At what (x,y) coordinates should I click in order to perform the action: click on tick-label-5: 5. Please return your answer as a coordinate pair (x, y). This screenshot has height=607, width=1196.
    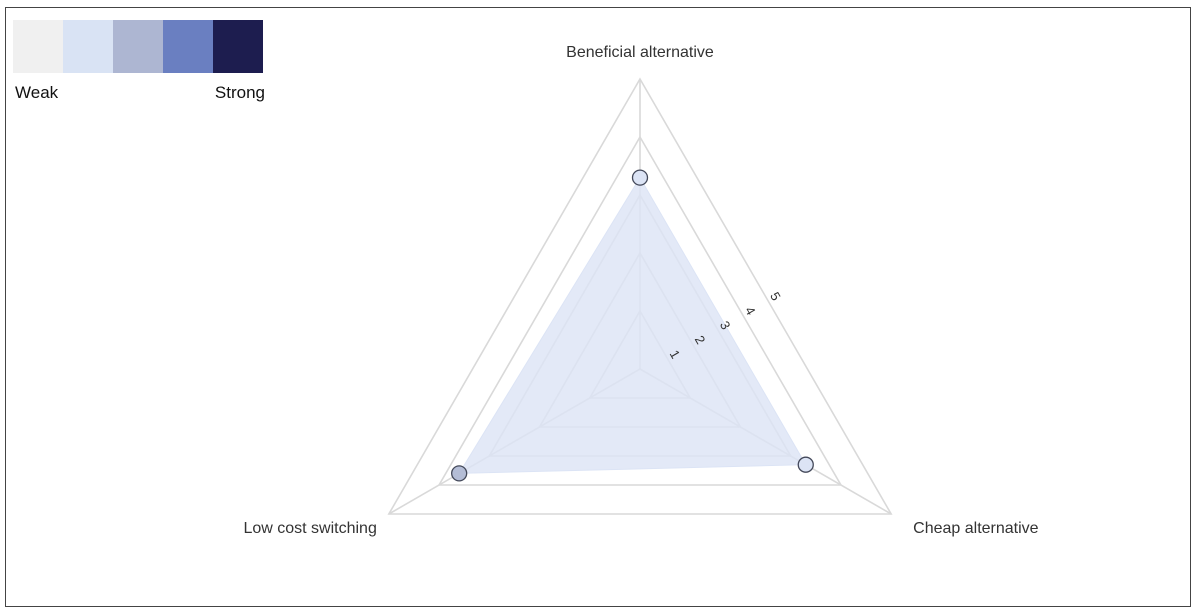
    Looking at the image, I should click on (775, 296).